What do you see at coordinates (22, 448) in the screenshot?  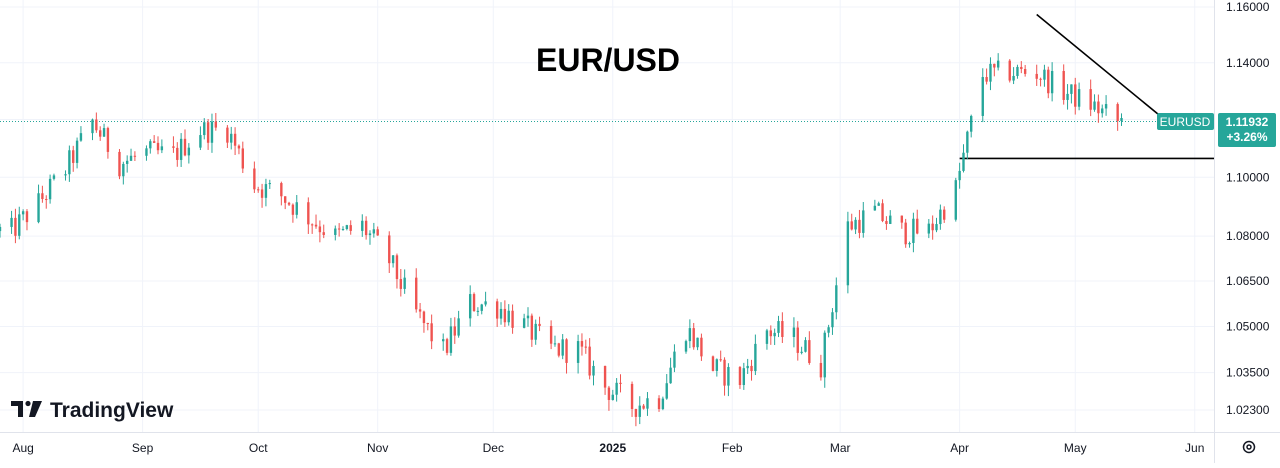 I see `time-tick-label: Aug` at bounding box center [22, 448].